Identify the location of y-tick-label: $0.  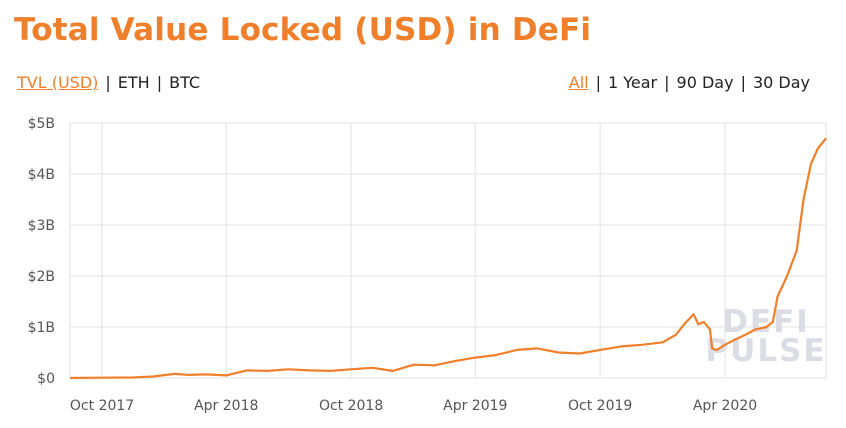
(46, 379).